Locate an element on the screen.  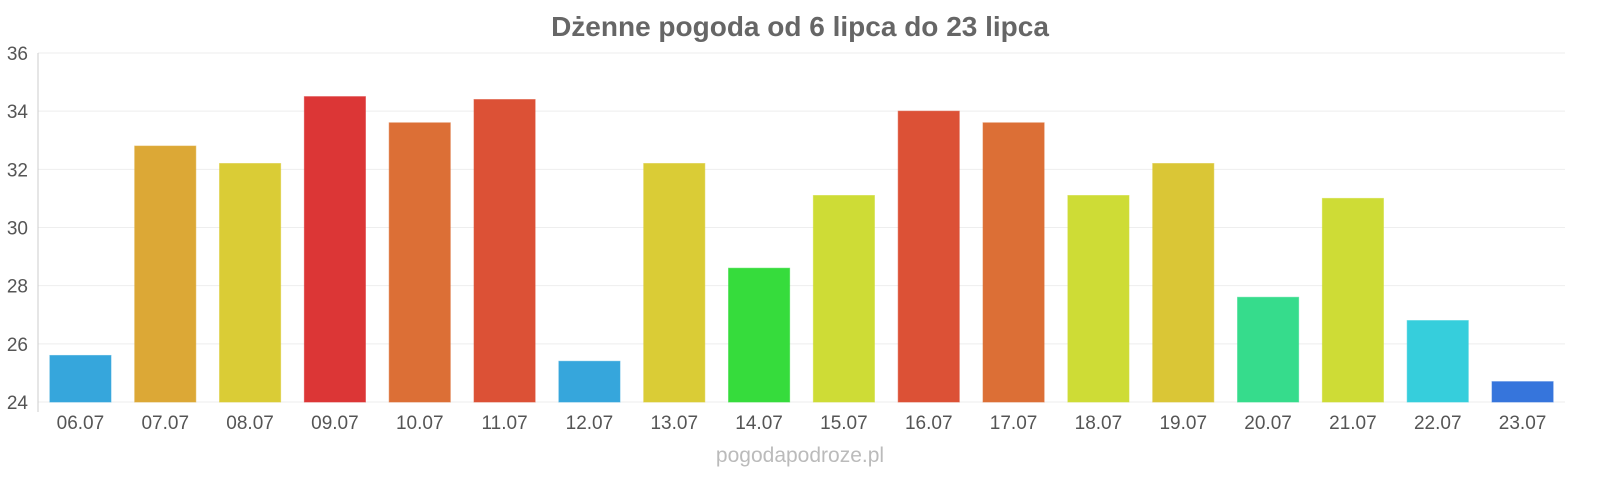
bar-16.07 is located at coordinates (928, 256).